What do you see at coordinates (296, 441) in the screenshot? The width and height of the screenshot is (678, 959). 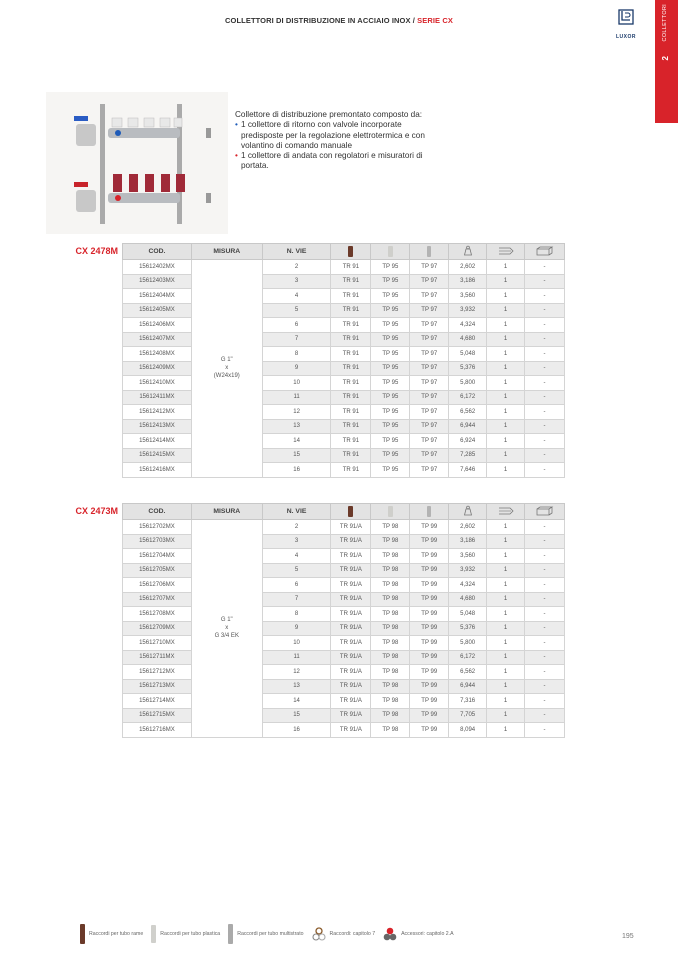 I see `cell-nvie: 14` at bounding box center [296, 441].